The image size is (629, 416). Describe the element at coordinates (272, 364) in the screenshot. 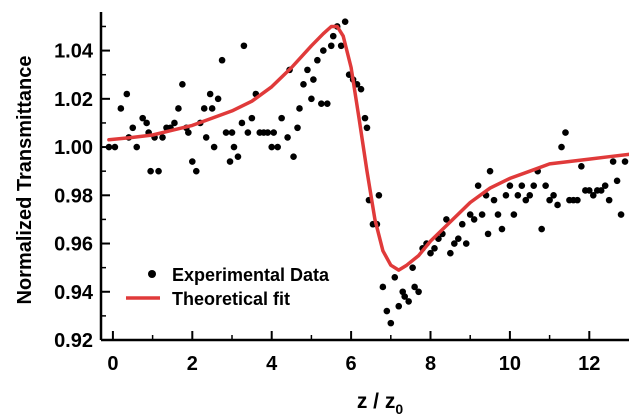

I see `x-tick-label: 4` at that location.